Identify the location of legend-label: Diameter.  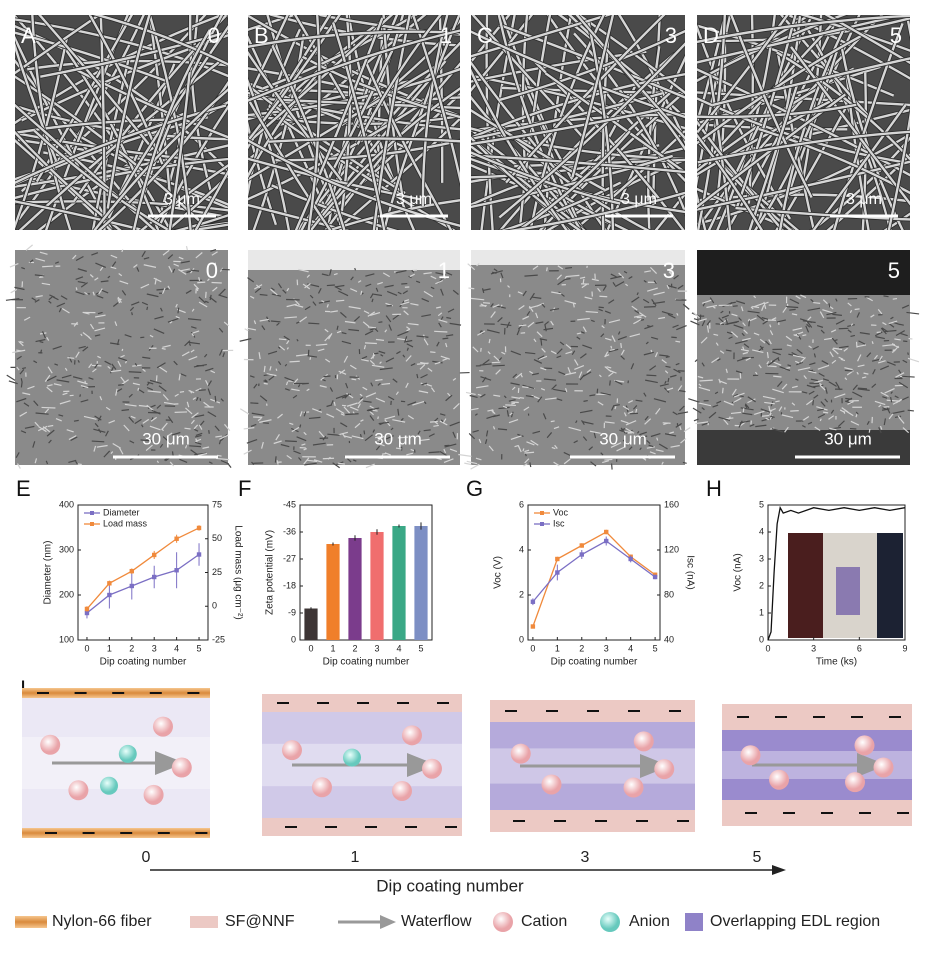
(121, 512).